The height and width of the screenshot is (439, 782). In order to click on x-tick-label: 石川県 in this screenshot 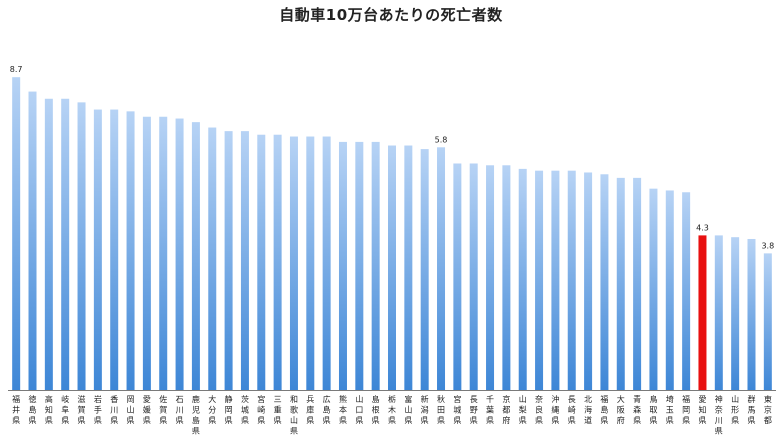, I will do `click(180, 410)`.